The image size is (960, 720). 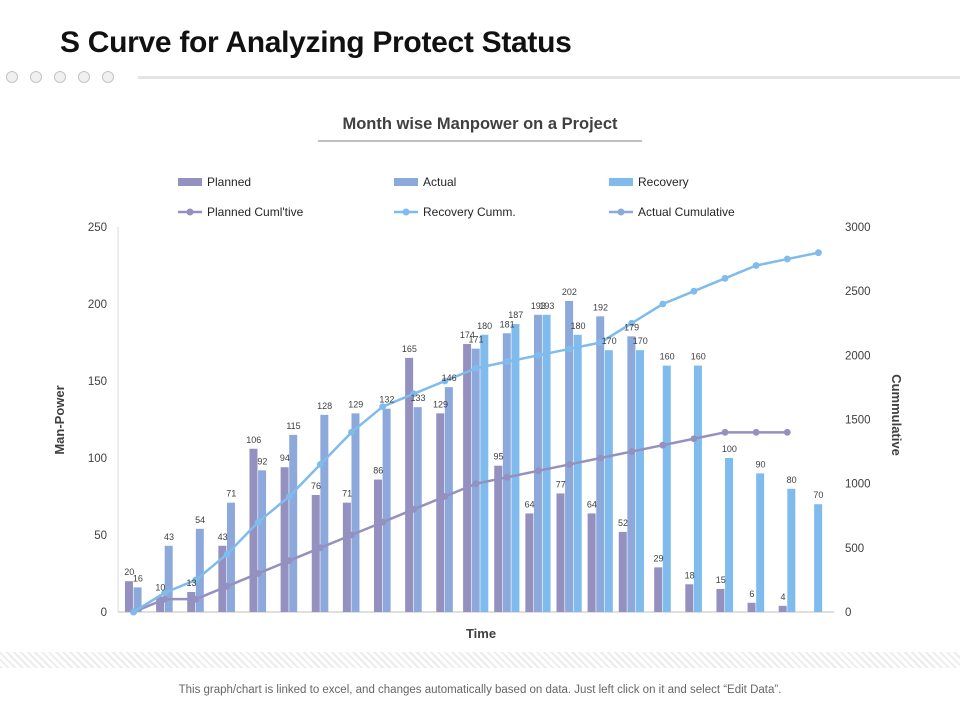 I want to click on data-label-planned: 86, so click(x=378, y=471).